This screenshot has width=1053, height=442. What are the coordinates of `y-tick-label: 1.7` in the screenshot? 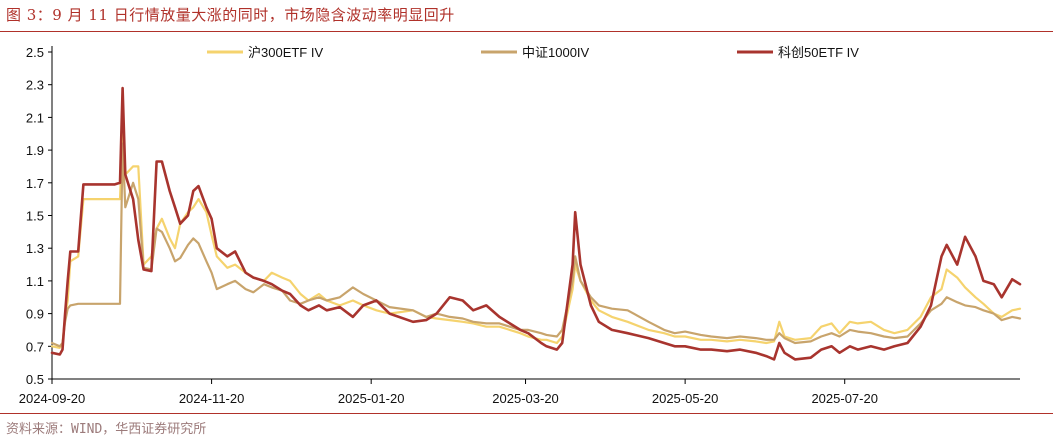 It's located at (35, 183).